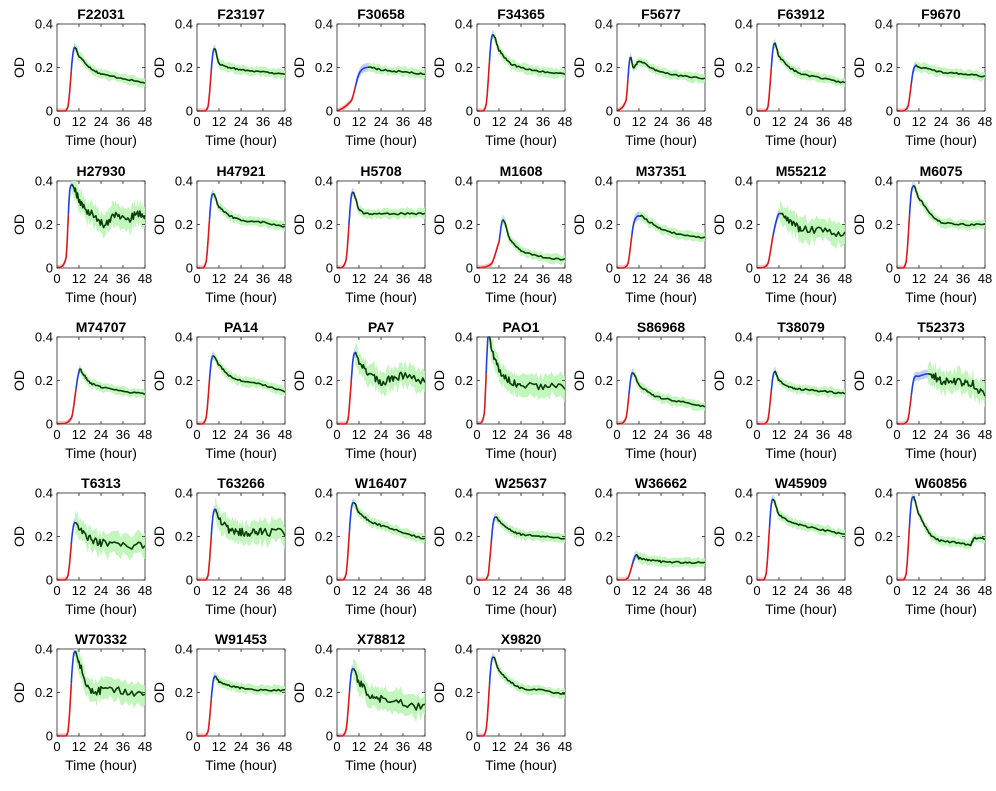 The image size is (996, 791). What do you see at coordinates (361, 546) in the screenshot?
I see `subplot-w16407: 0 12 24 36 48 0 0.2 0.4 W16407 Time (hour) OD` at bounding box center [361, 546].